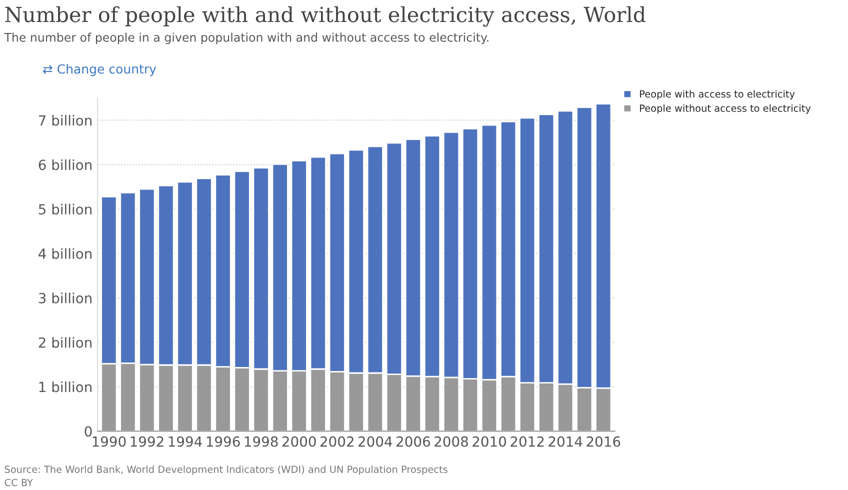  What do you see at coordinates (261, 441) in the screenshot?
I see `x-tick-label: 1998` at bounding box center [261, 441].